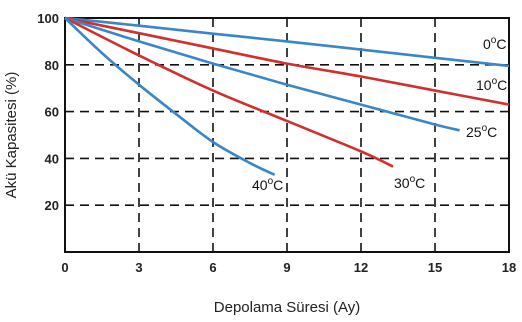 This screenshot has width=522, height=322. I want to click on x-tick-label: 12, so click(361, 267).